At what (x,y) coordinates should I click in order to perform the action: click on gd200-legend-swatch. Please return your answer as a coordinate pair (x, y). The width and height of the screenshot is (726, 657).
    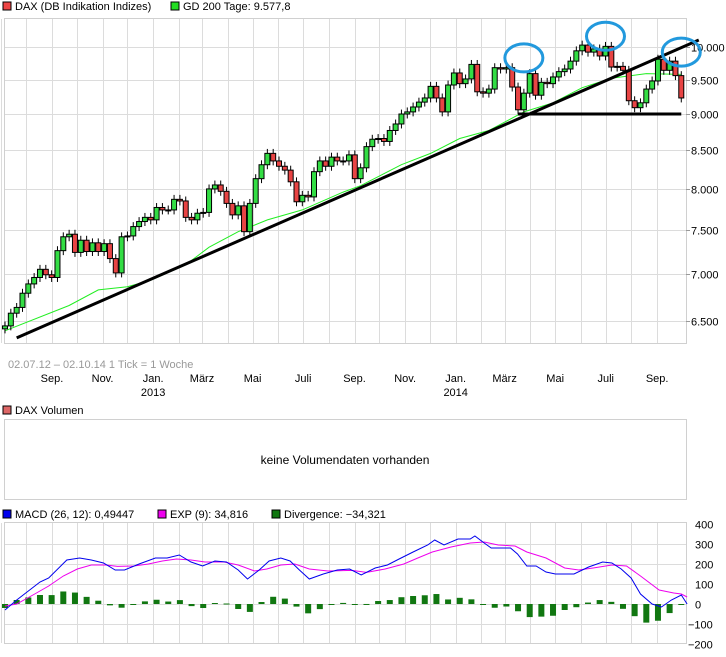
    Looking at the image, I should click on (175, 6).